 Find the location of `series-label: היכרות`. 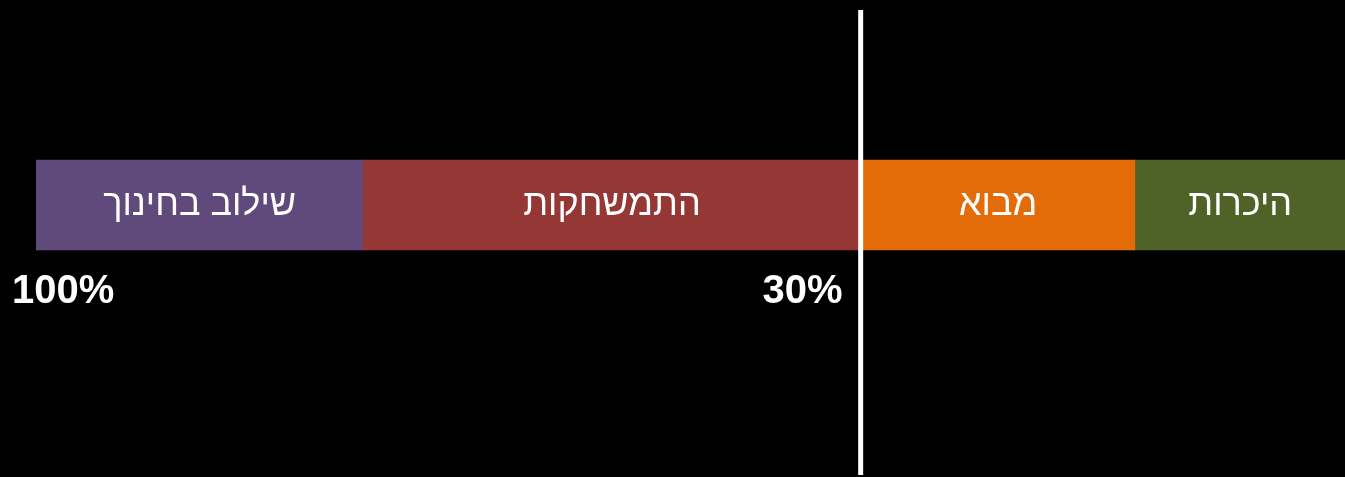

series-label: היכרות is located at coordinates (1240, 202).